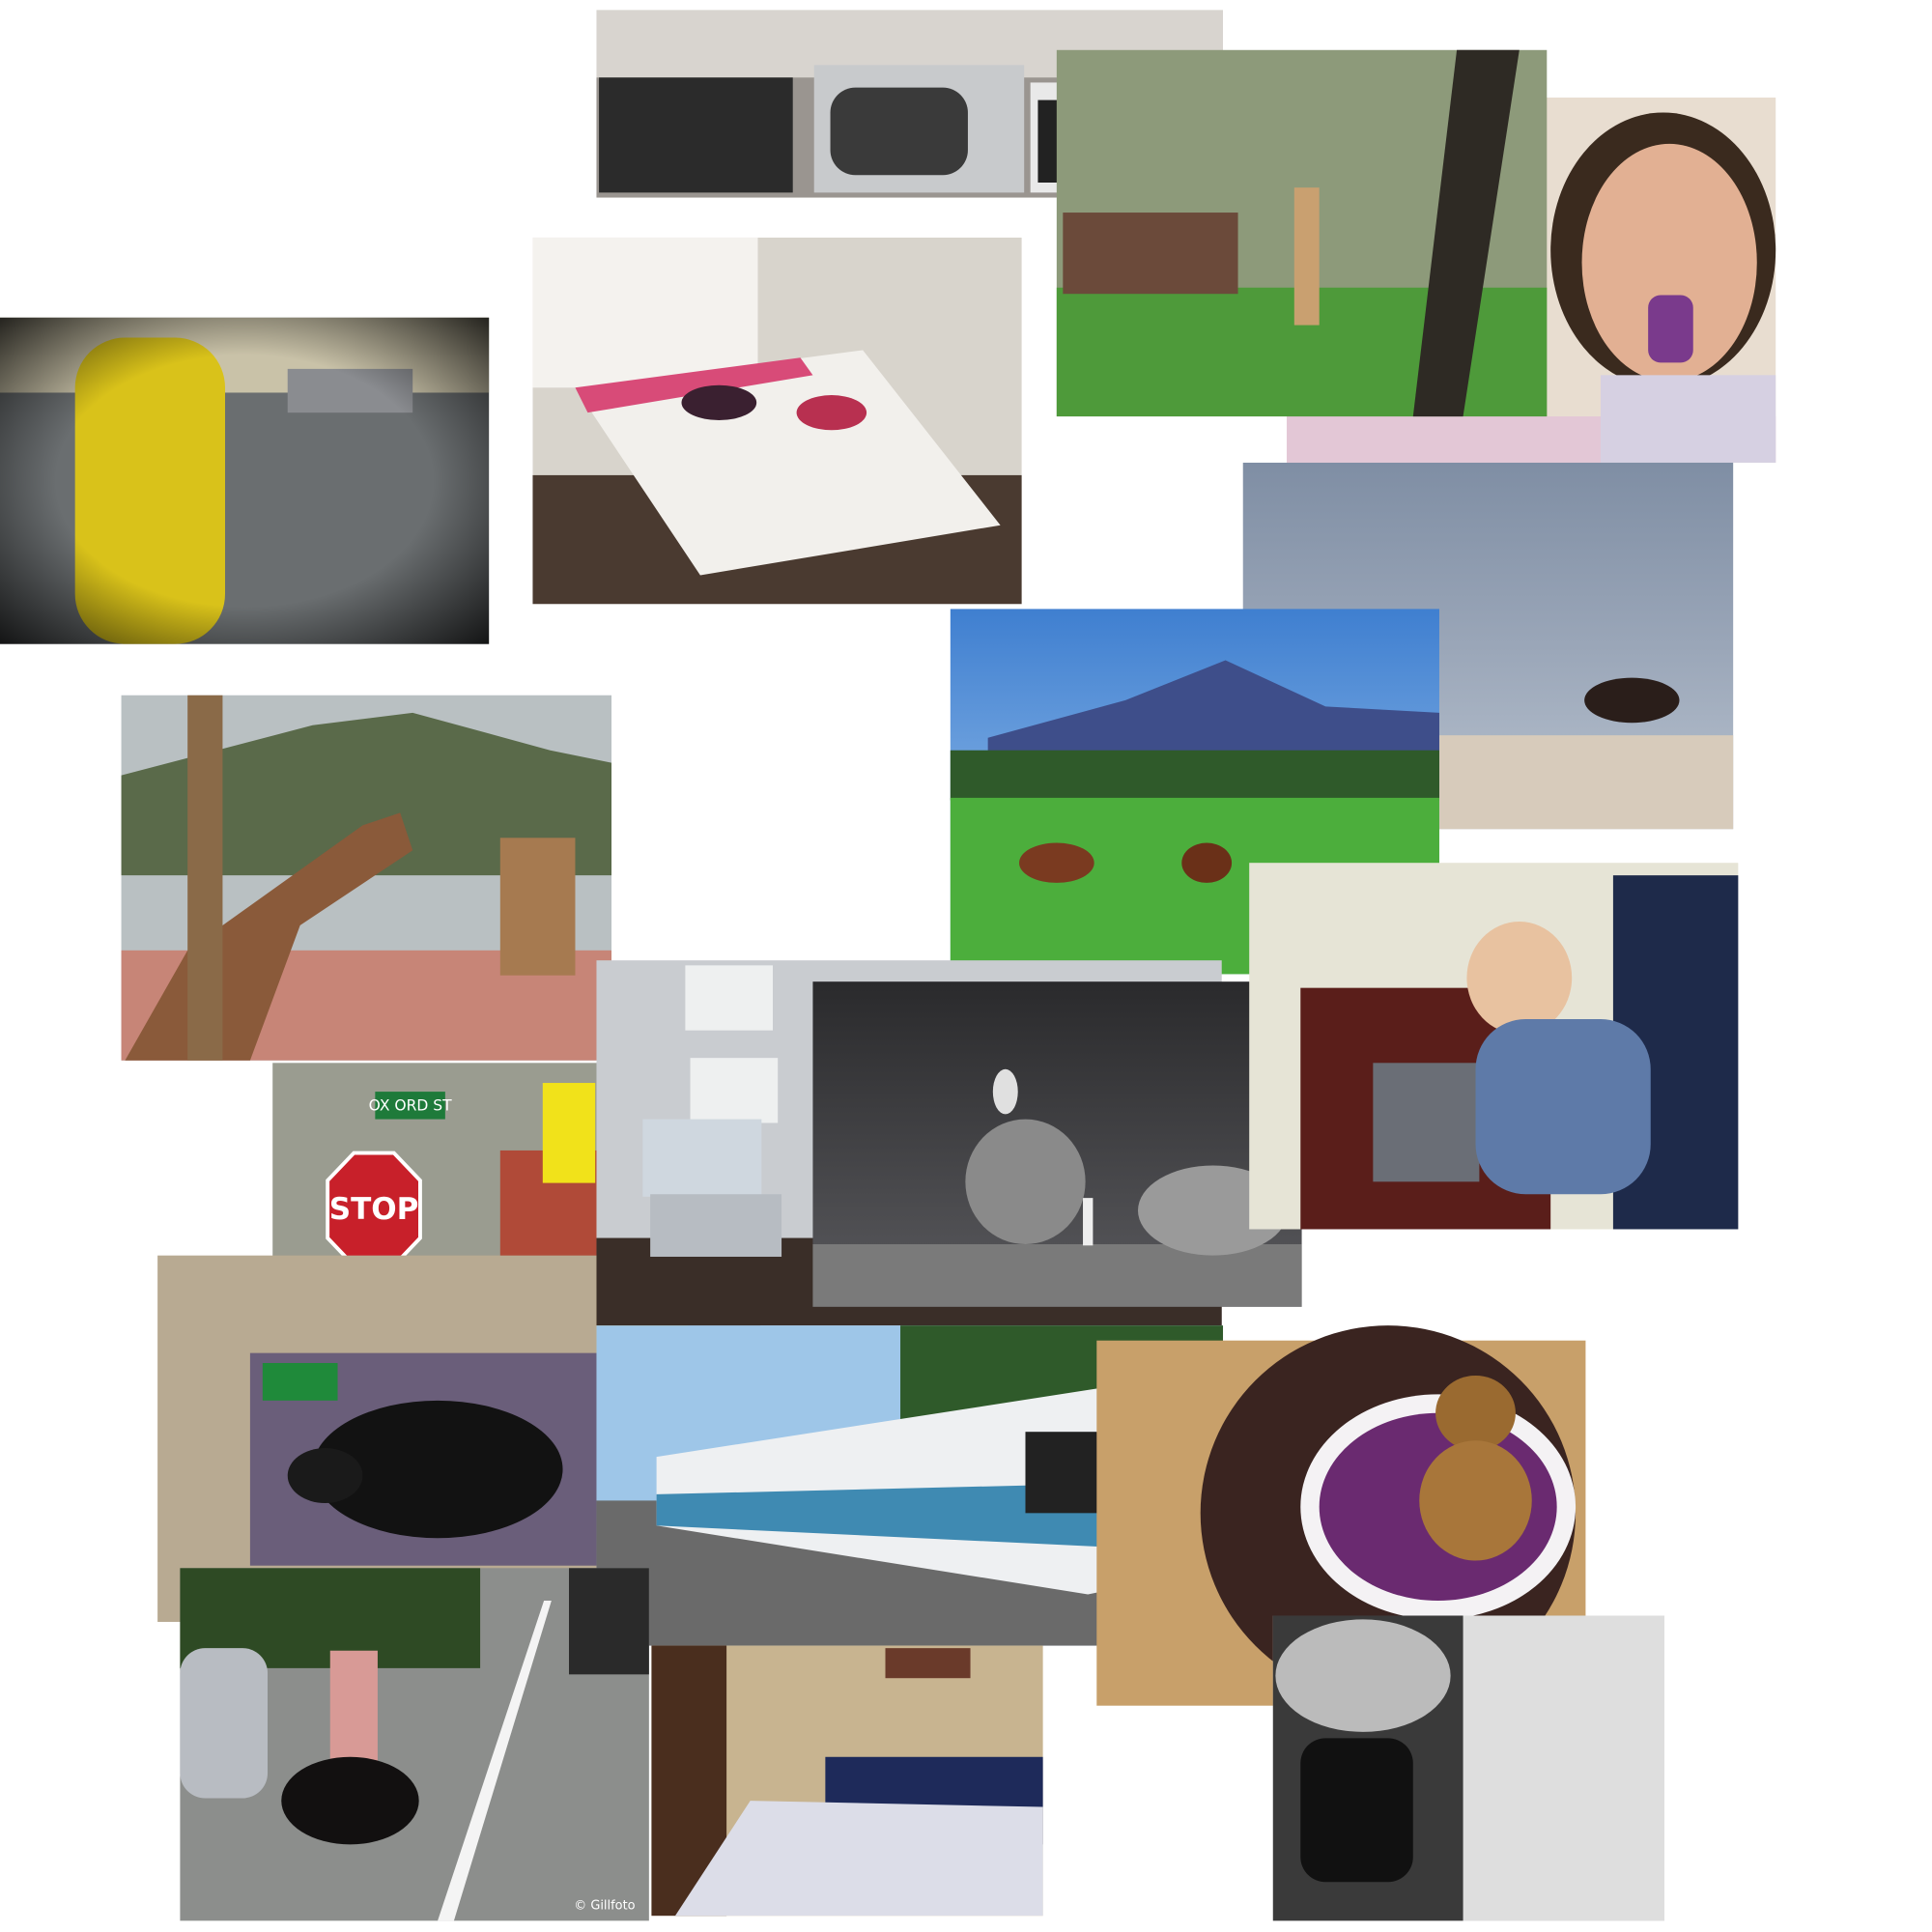 This screenshot has height=1932, width=1932. I want to click on teddy-body, so click(1475, 1500).